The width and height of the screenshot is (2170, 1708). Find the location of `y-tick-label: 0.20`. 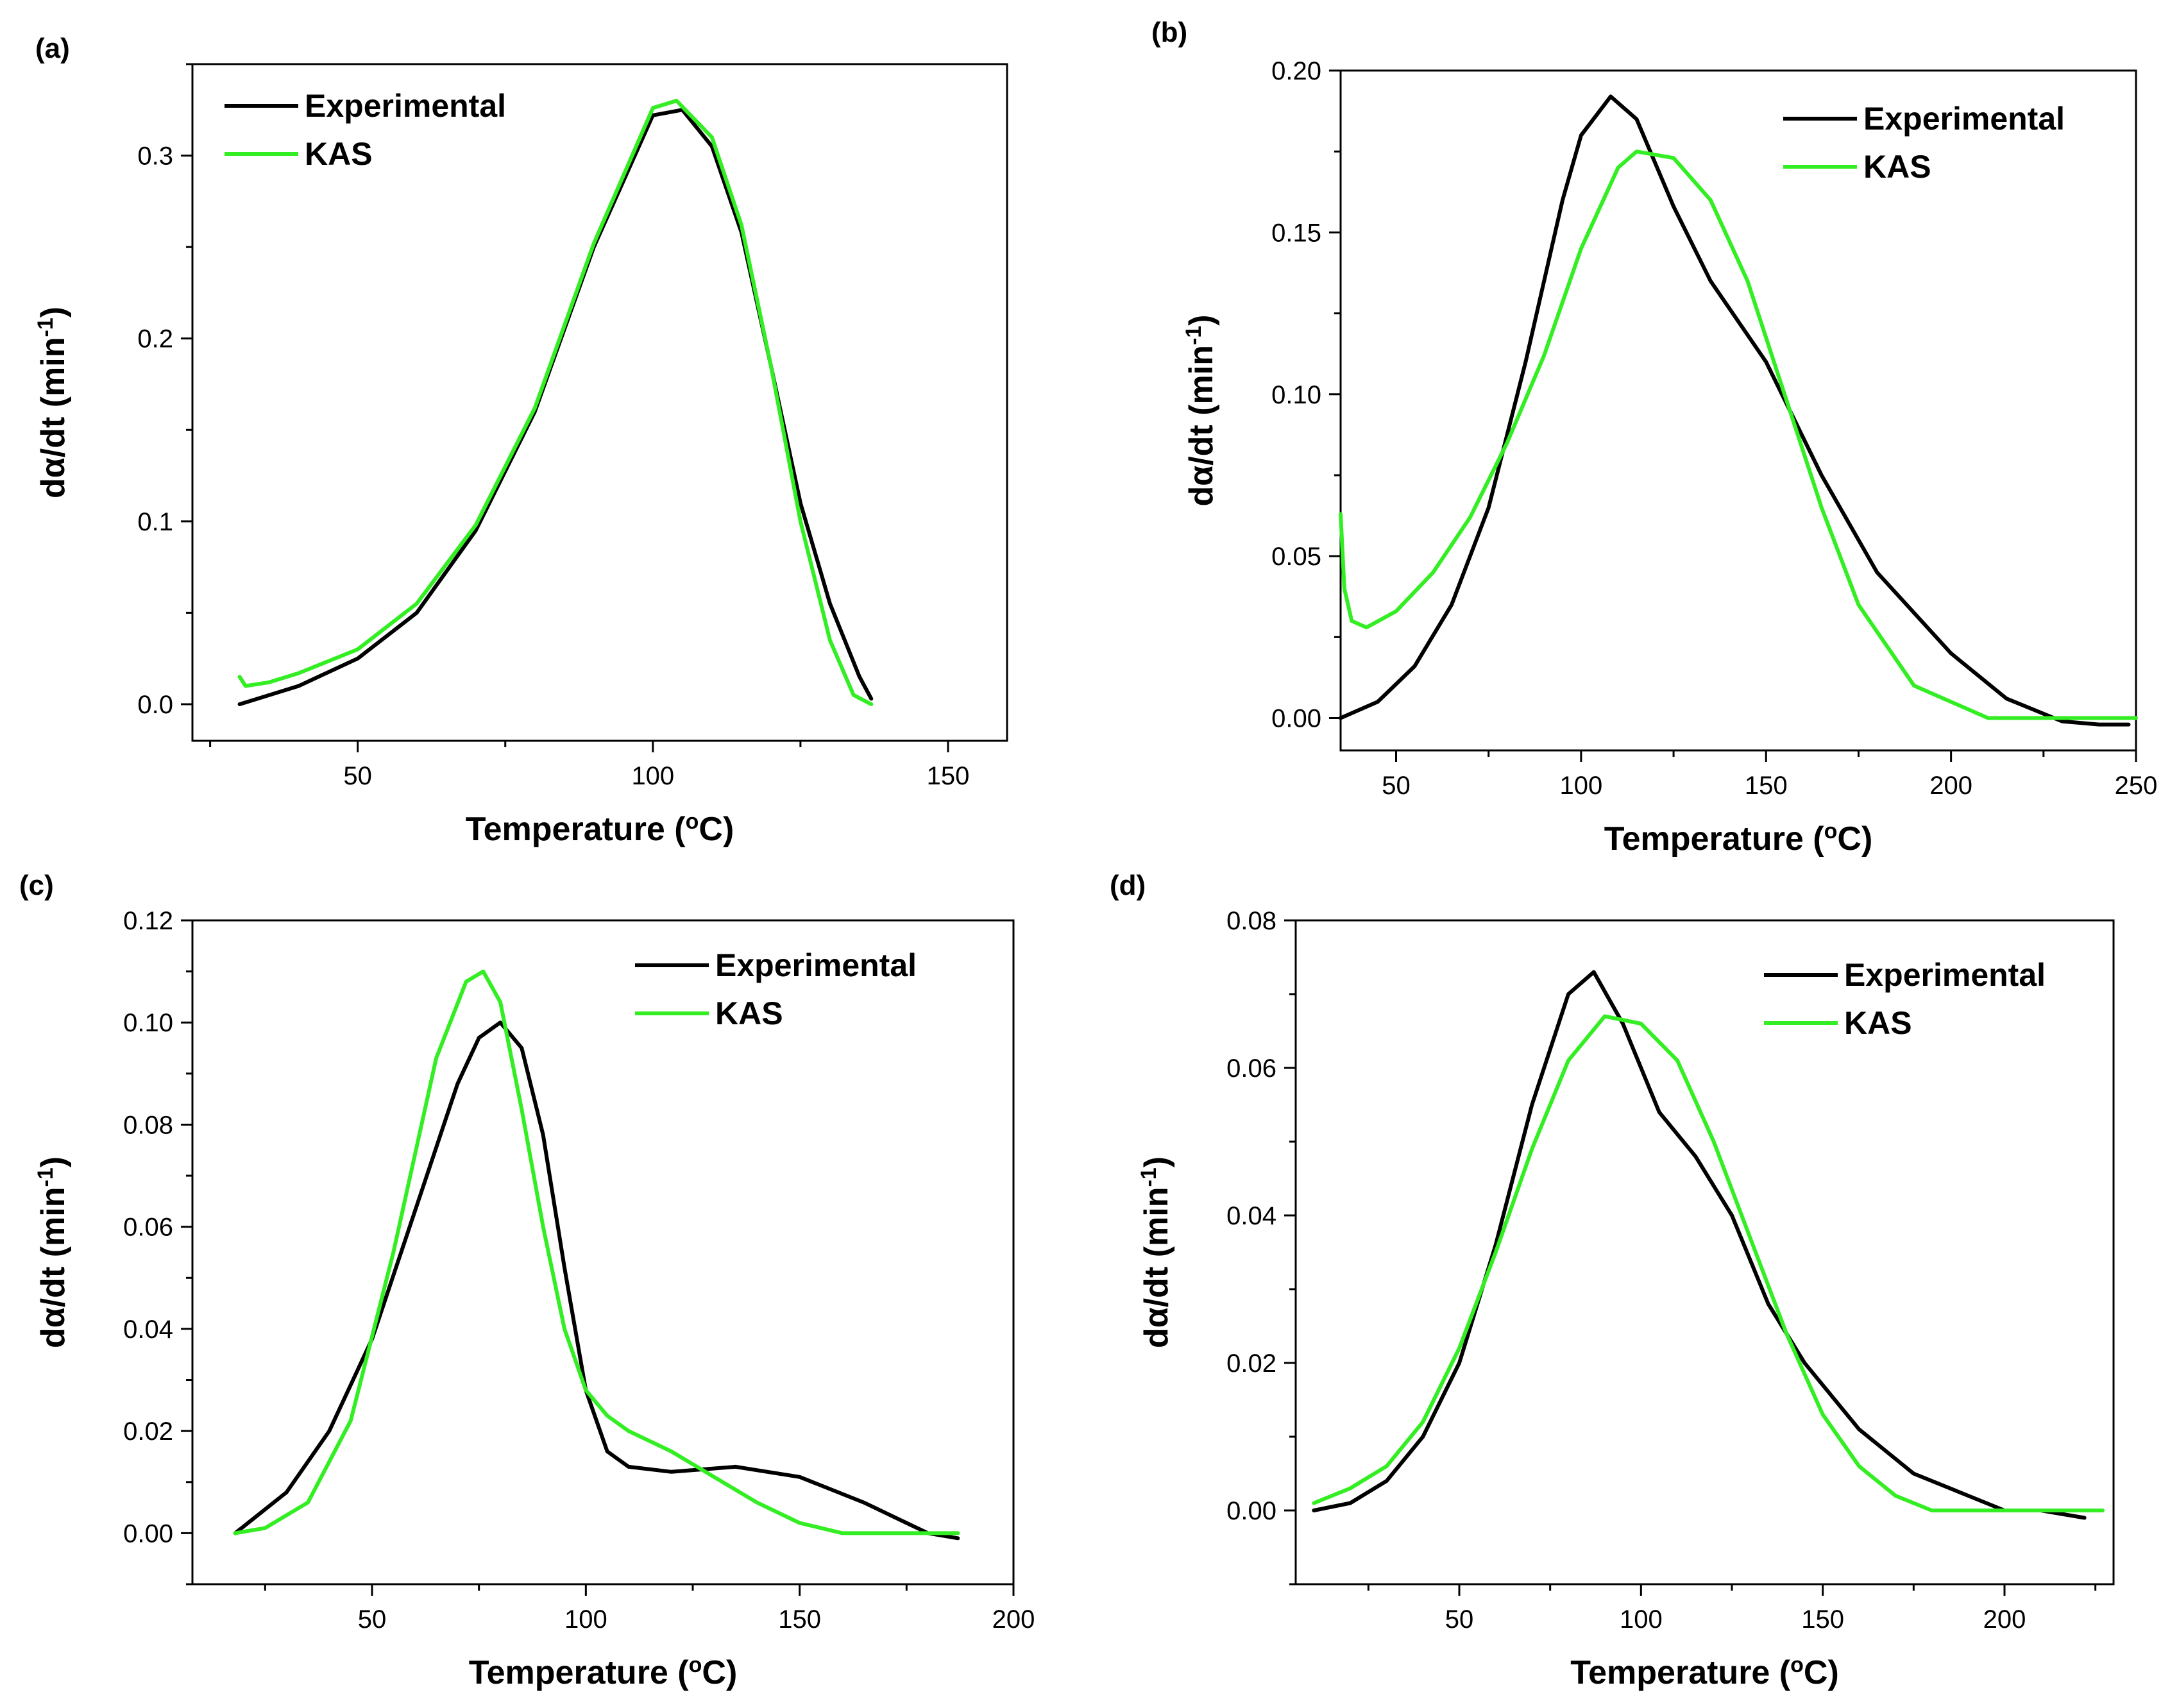

y-tick-label: 0.20 is located at coordinates (1296, 71).